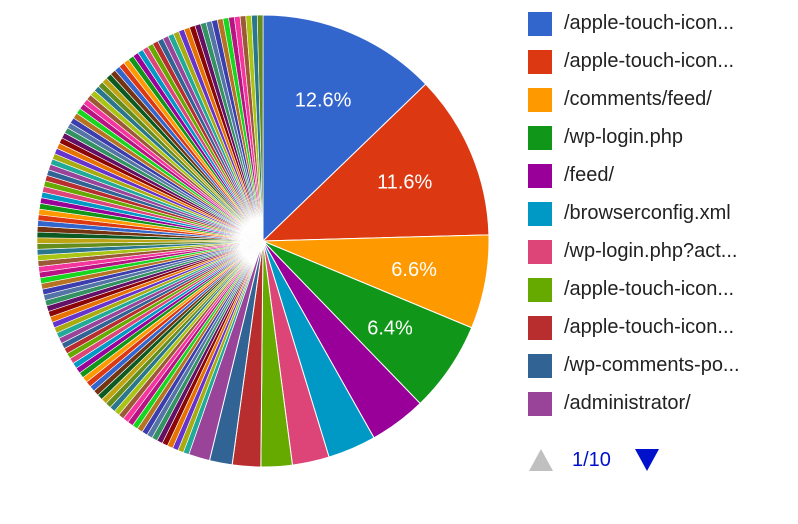  I want to click on slice-label: 12.6%, so click(323, 101).